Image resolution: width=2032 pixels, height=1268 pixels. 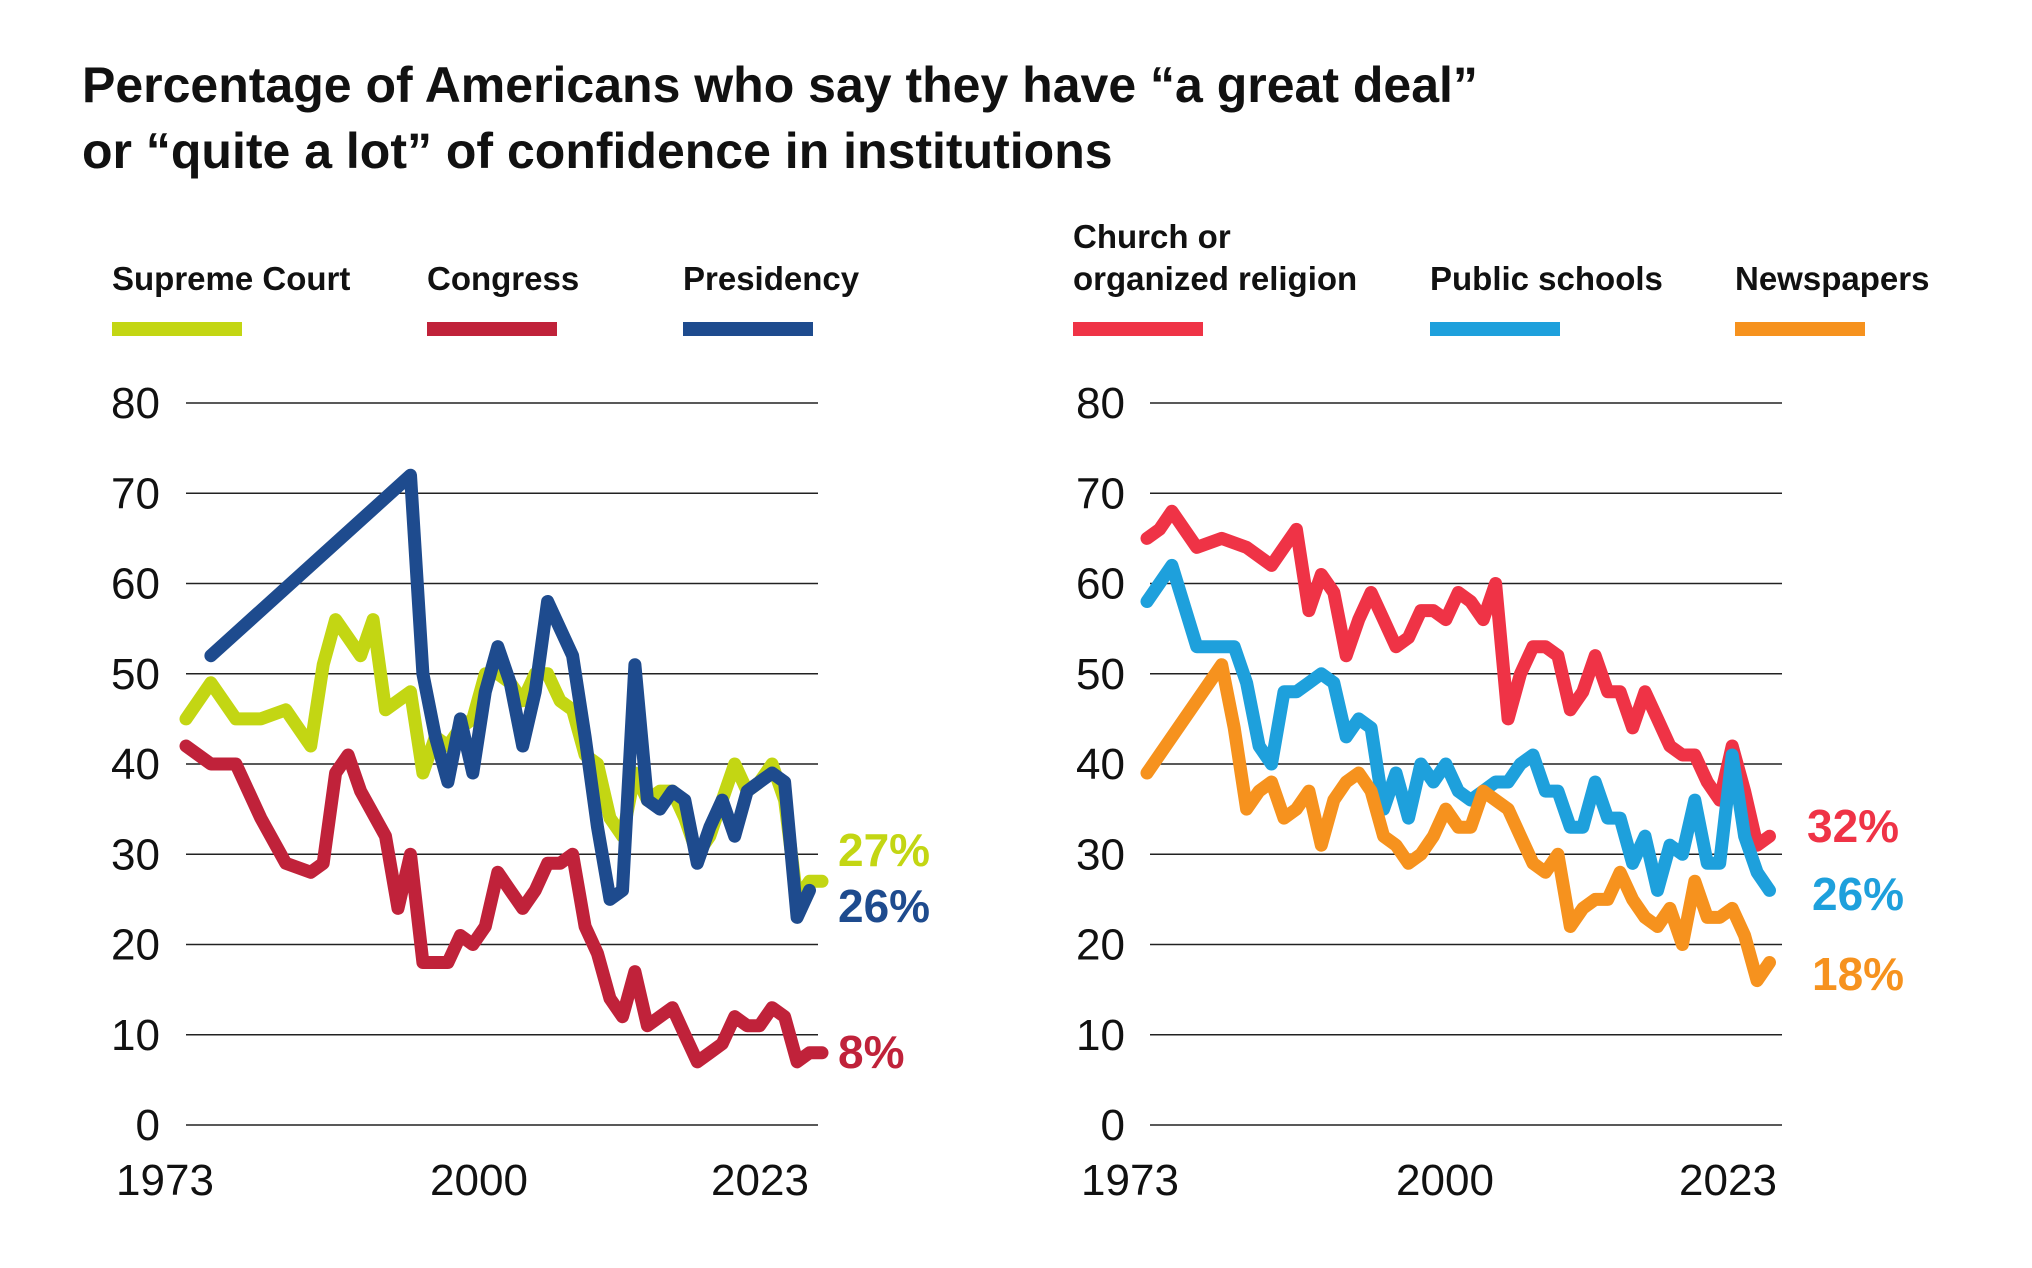 I want to click on legend-label-supreme-court: Supreme Court, so click(x=231, y=278).